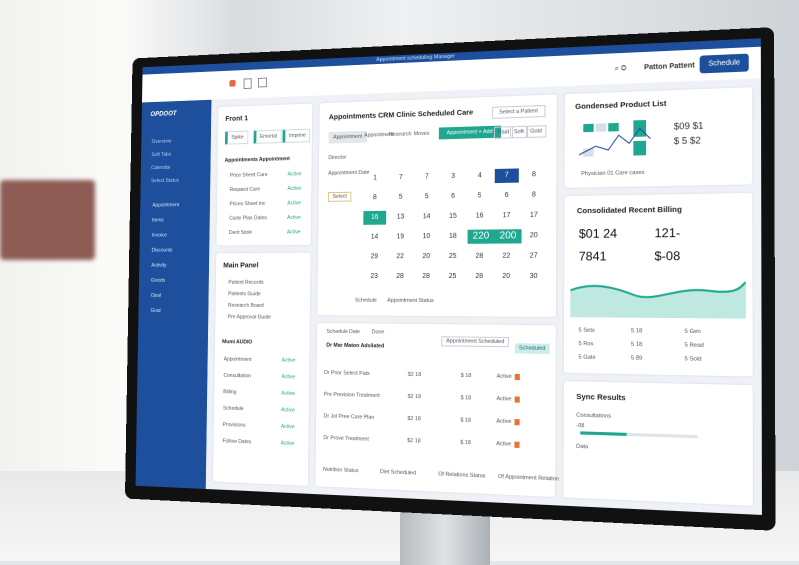 Image resolution: width=799 pixels, height=565 pixels. What do you see at coordinates (236, 137) in the screenshot?
I see `tab: Spike` at bounding box center [236, 137].